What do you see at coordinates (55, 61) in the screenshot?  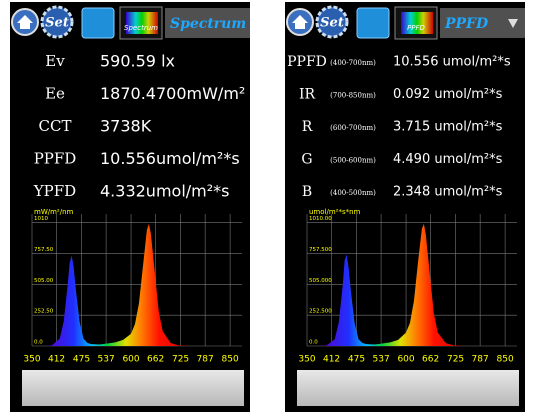 I see `reading-label: Ev` at bounding box center [55, 61].